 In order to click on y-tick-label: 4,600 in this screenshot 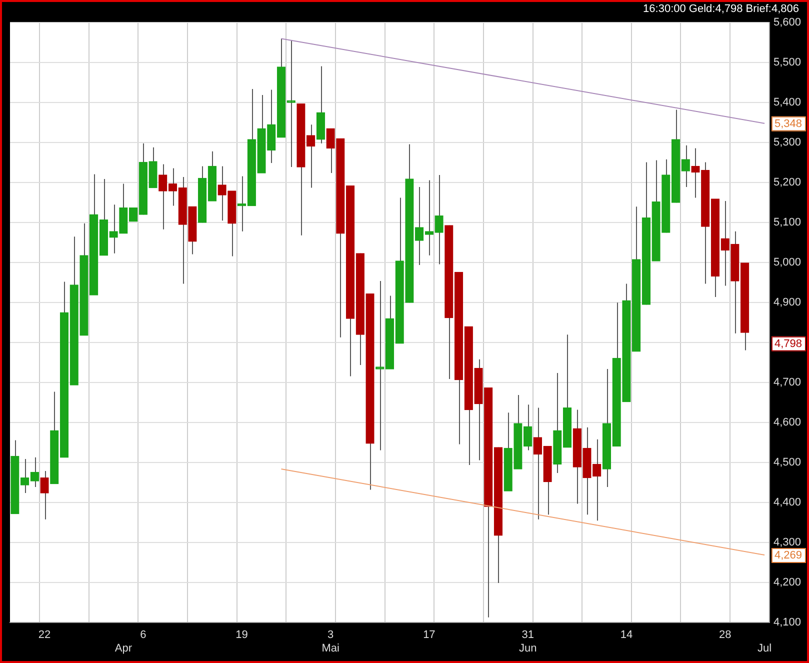, I will do `click(787, 422)`.